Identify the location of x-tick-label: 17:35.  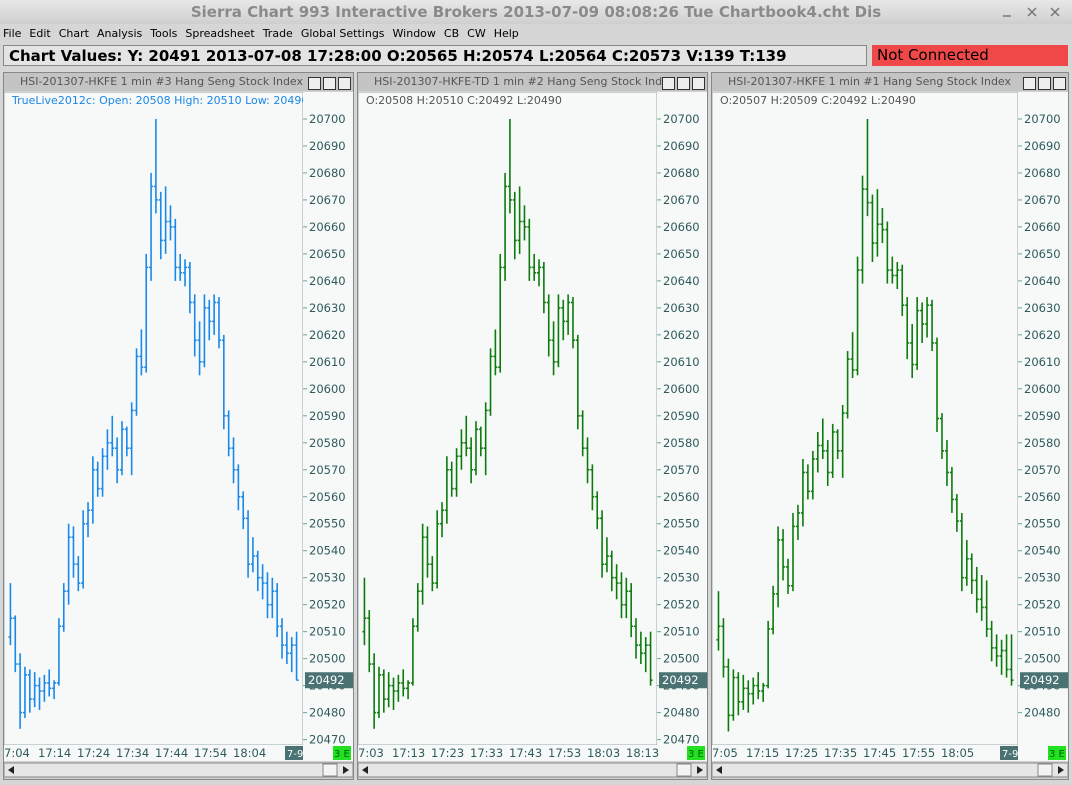
(840, 753).